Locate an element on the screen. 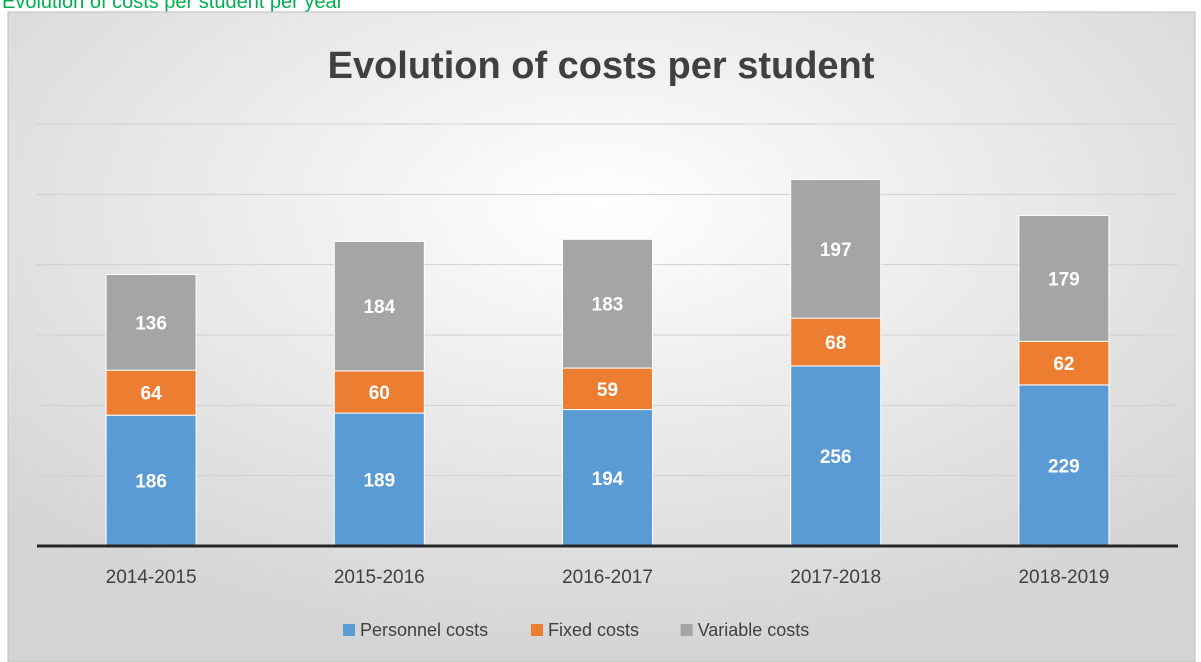 This screenshot has width=1201, height=662. data-label: 59 is located at coordinates (607, 390).